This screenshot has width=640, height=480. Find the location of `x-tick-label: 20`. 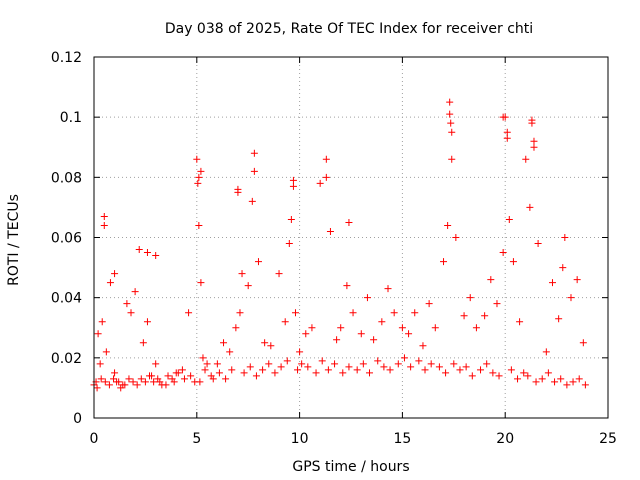

x-tick-label: 20 is located at coordinates (505, 439).